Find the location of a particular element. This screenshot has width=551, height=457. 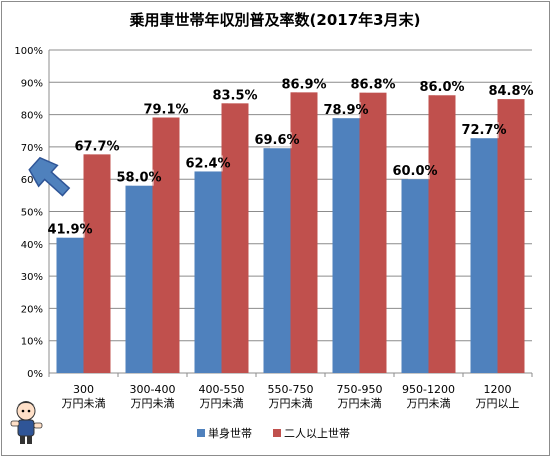

x-category-label: 300-400 is located at coordinates (153, 389).